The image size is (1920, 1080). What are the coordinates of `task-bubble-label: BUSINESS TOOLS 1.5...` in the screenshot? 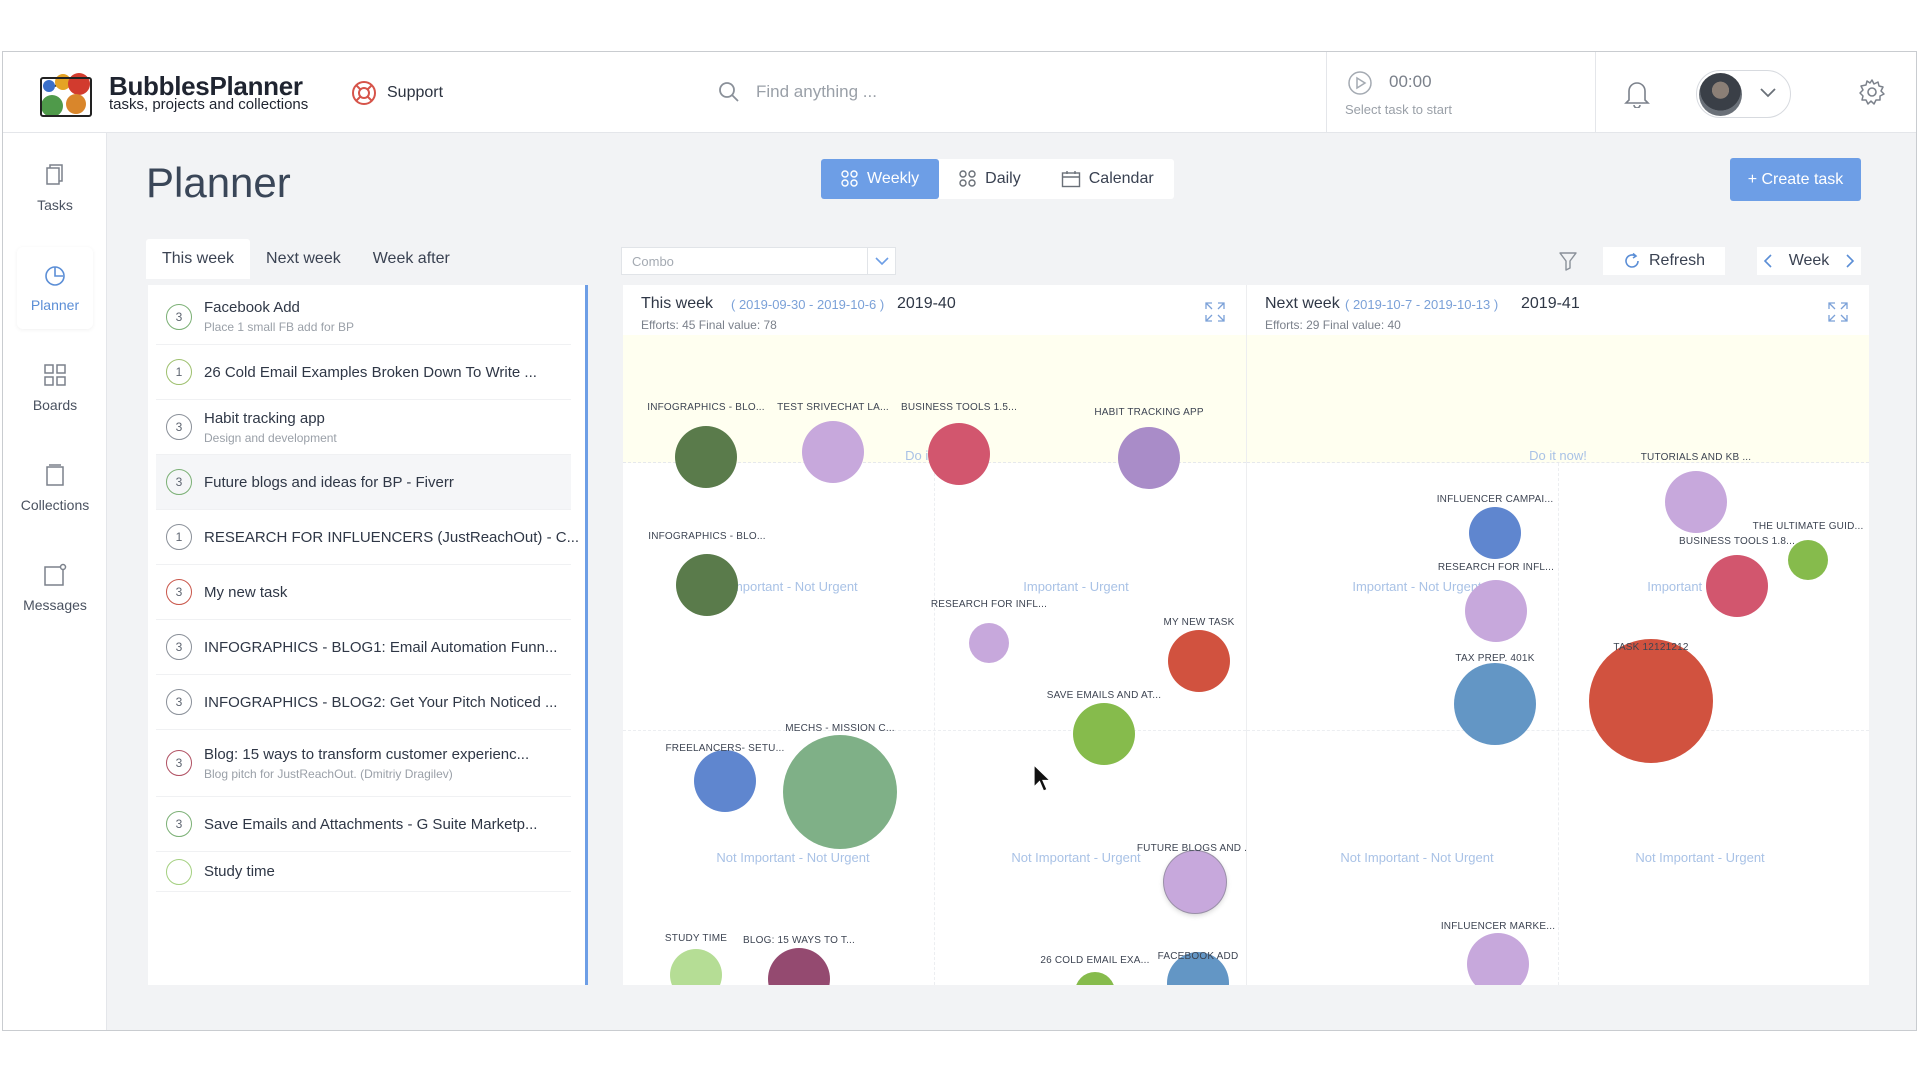 It's located at (959, 407).